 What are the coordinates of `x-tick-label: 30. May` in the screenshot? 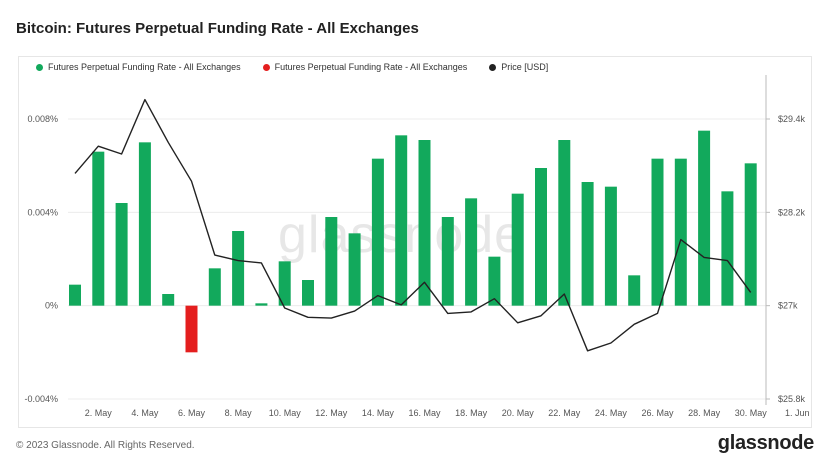 It's located at (751, 413).